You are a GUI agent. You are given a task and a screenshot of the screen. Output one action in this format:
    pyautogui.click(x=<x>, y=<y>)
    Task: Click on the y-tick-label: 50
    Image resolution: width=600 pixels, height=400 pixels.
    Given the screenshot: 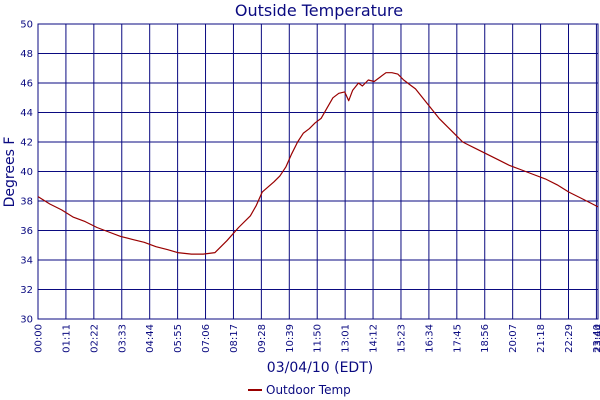 What is the action you would take?
    pyautogui.click(x=26, y=25)
    